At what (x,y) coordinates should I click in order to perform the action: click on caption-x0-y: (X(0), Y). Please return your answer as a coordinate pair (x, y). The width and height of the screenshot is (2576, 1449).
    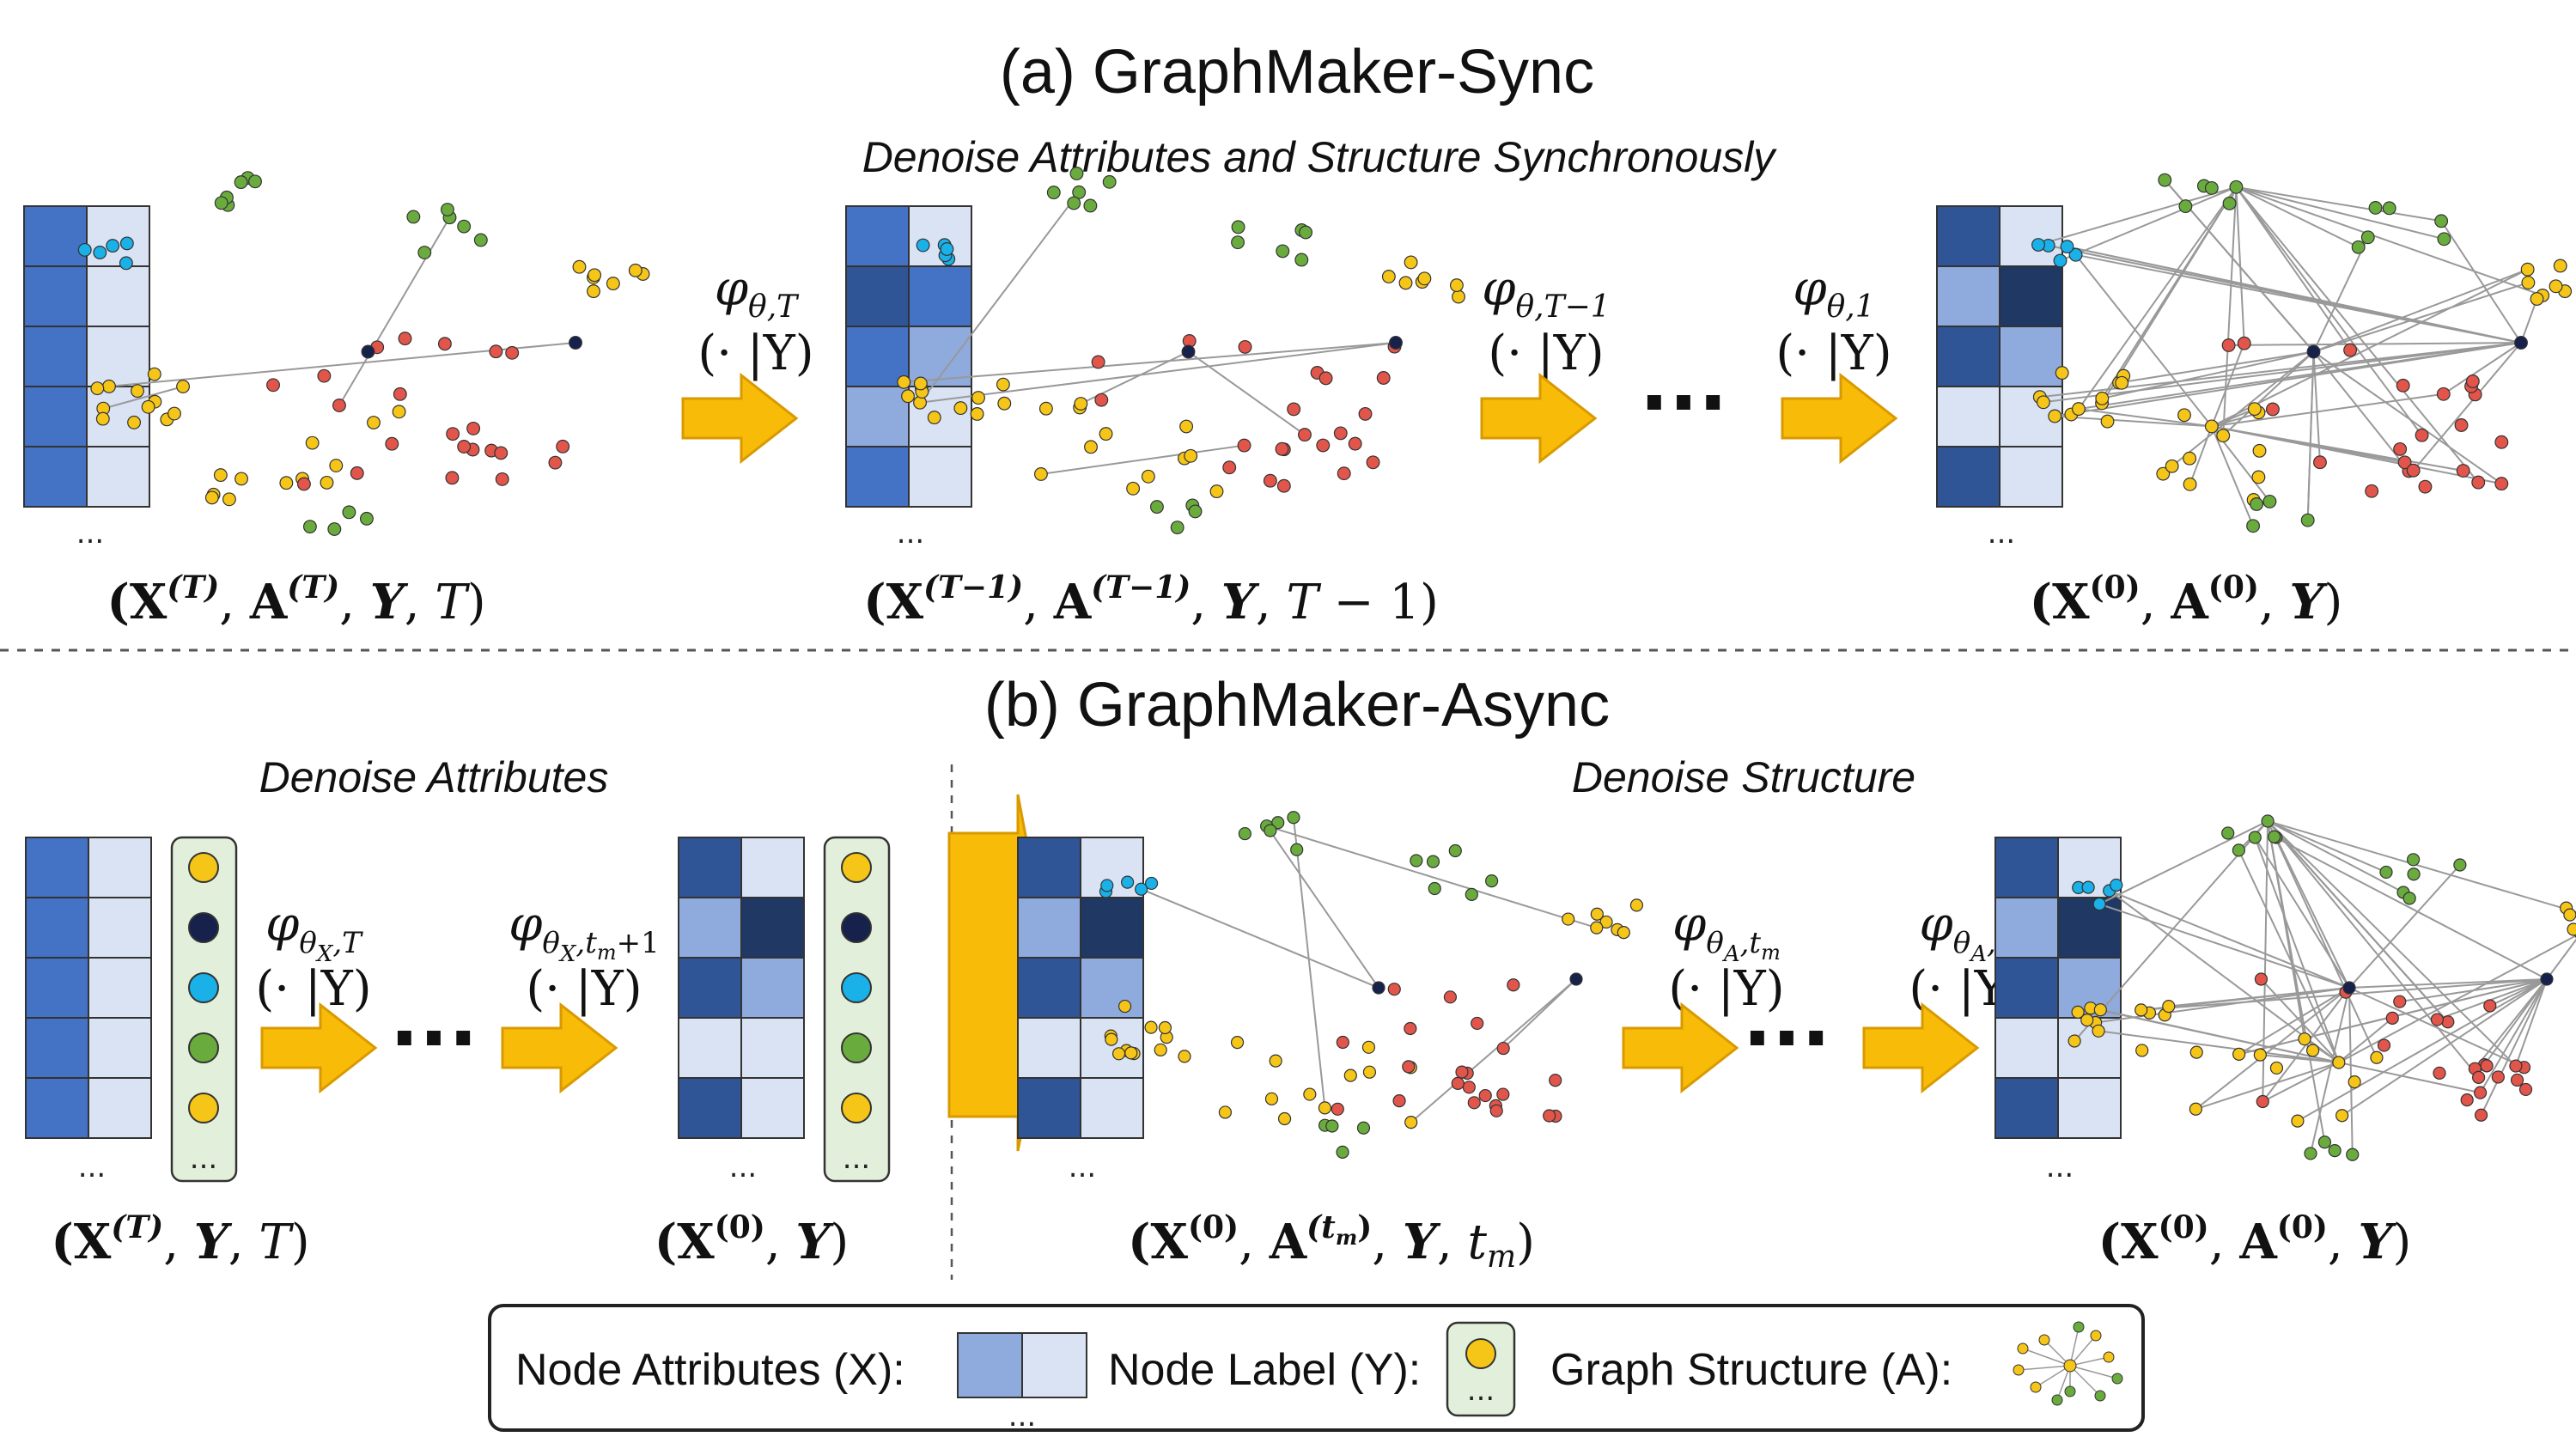
    Looking at the image, I should click on (752, 1239).